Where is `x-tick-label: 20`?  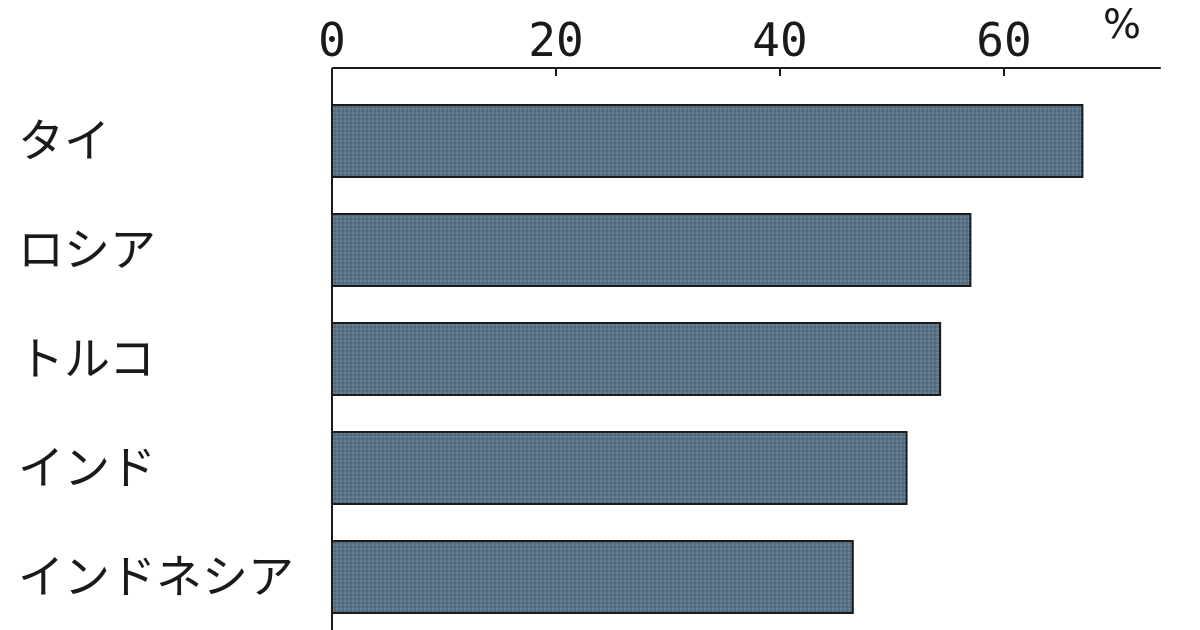
x-tick-label: 20 is located at coordinates (555, 40).